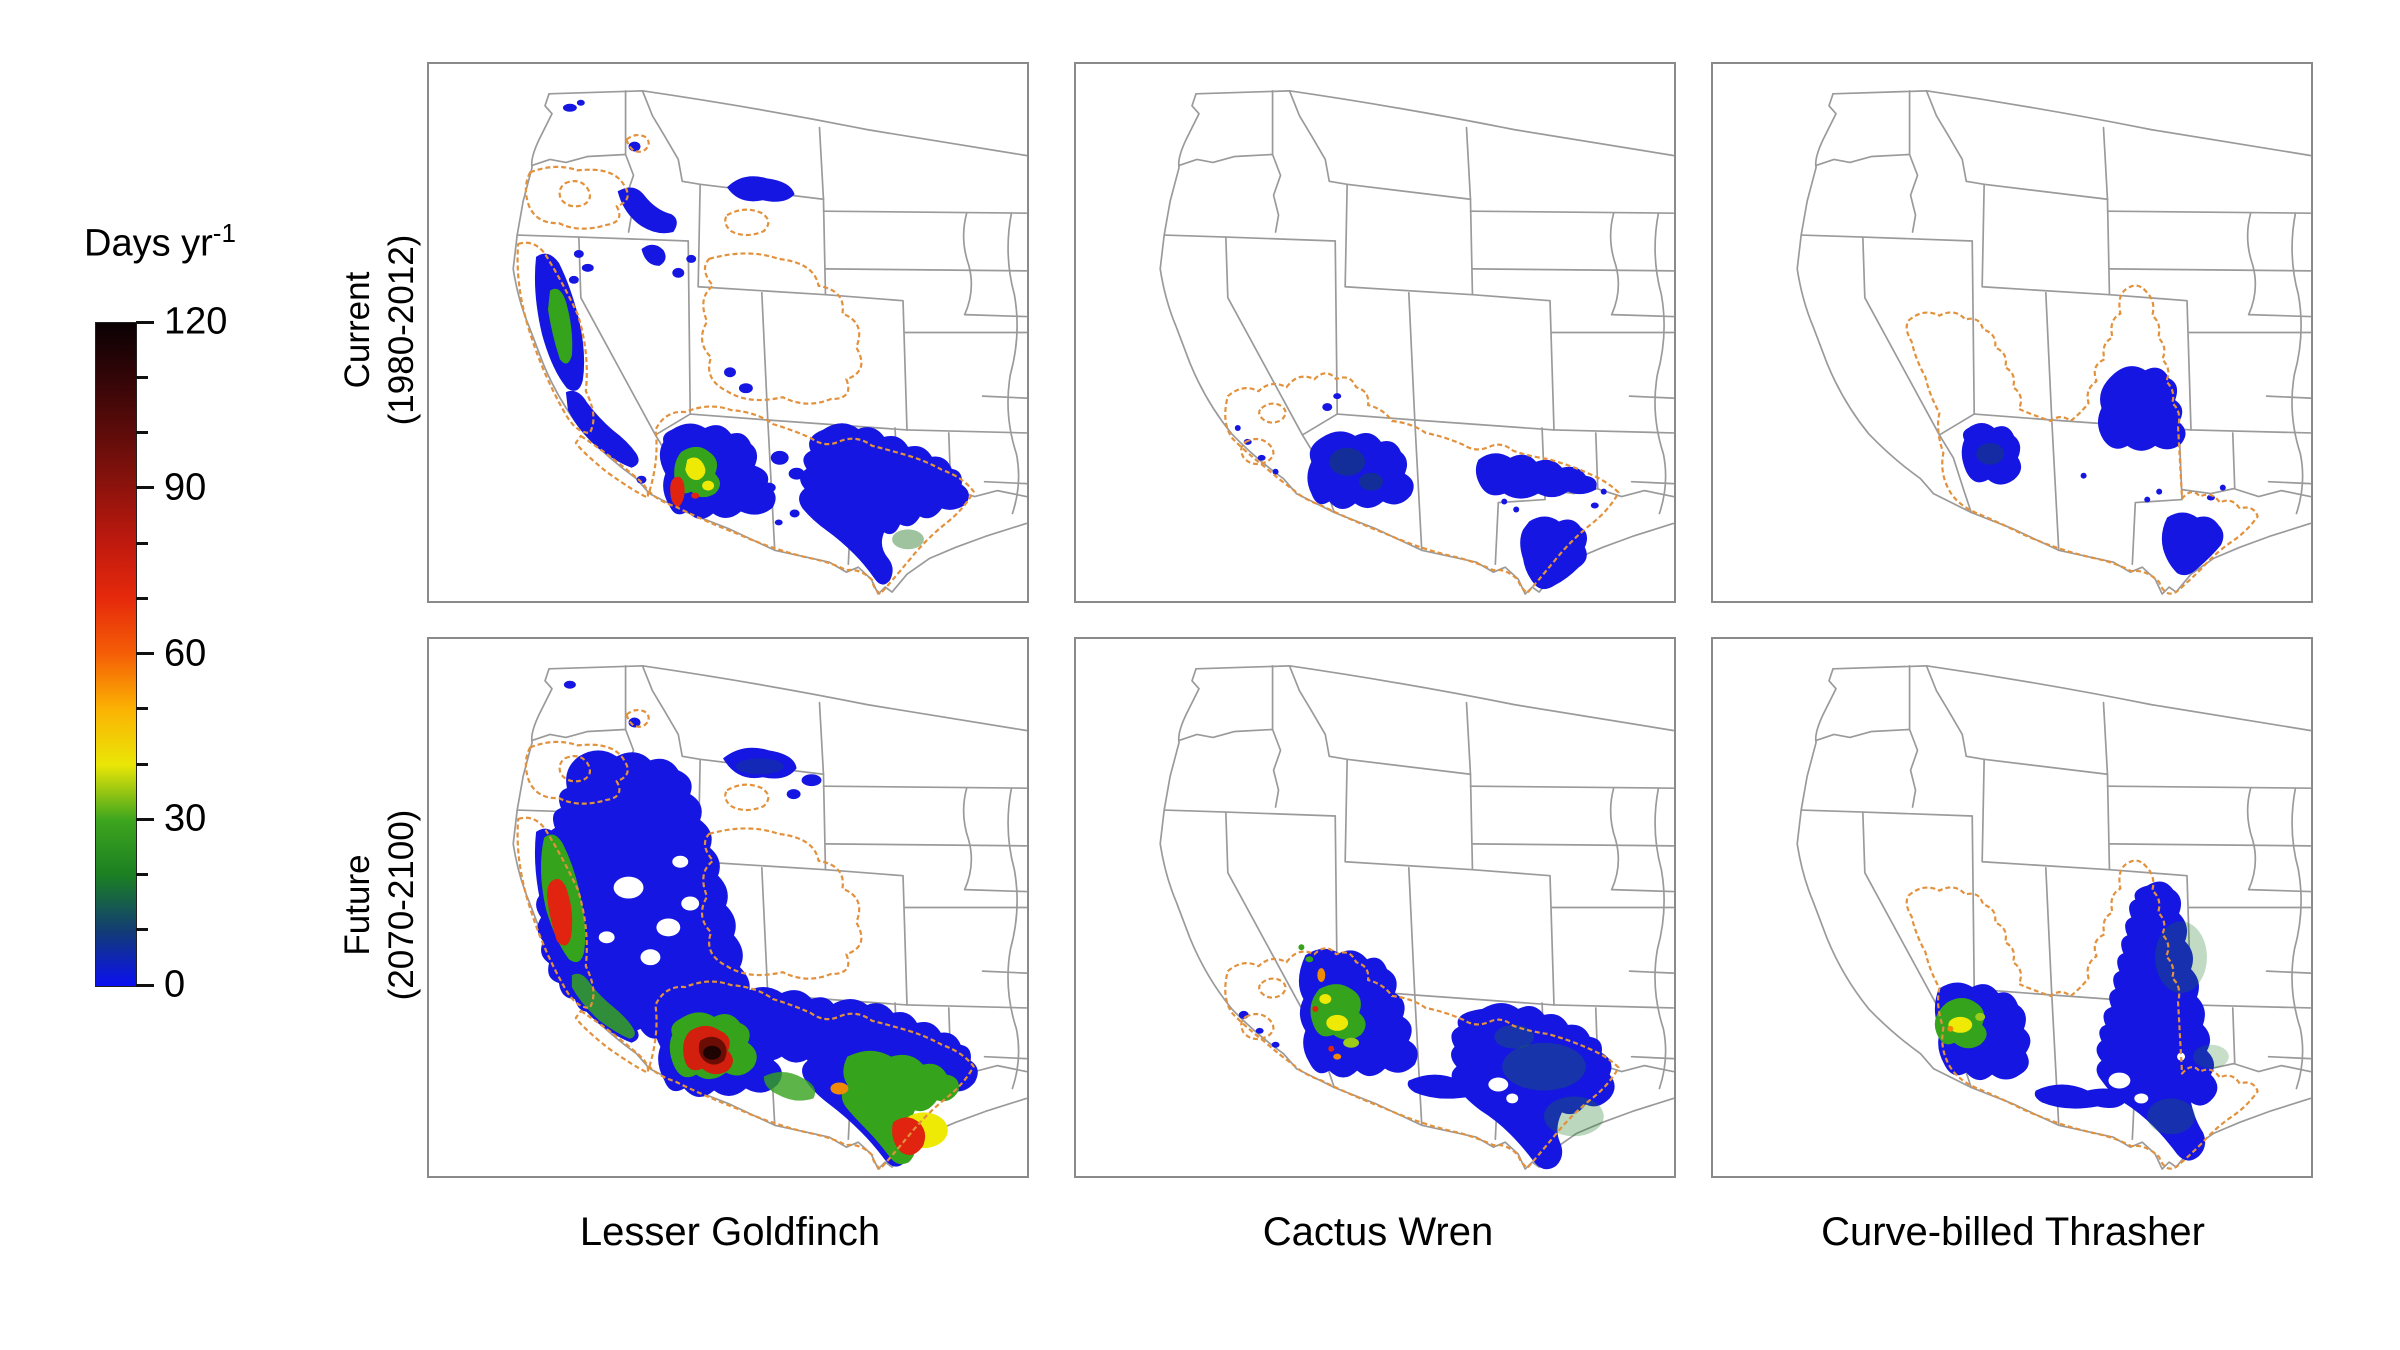  I want to click on colorbar-title: Days yr-1, so click(160, 241).